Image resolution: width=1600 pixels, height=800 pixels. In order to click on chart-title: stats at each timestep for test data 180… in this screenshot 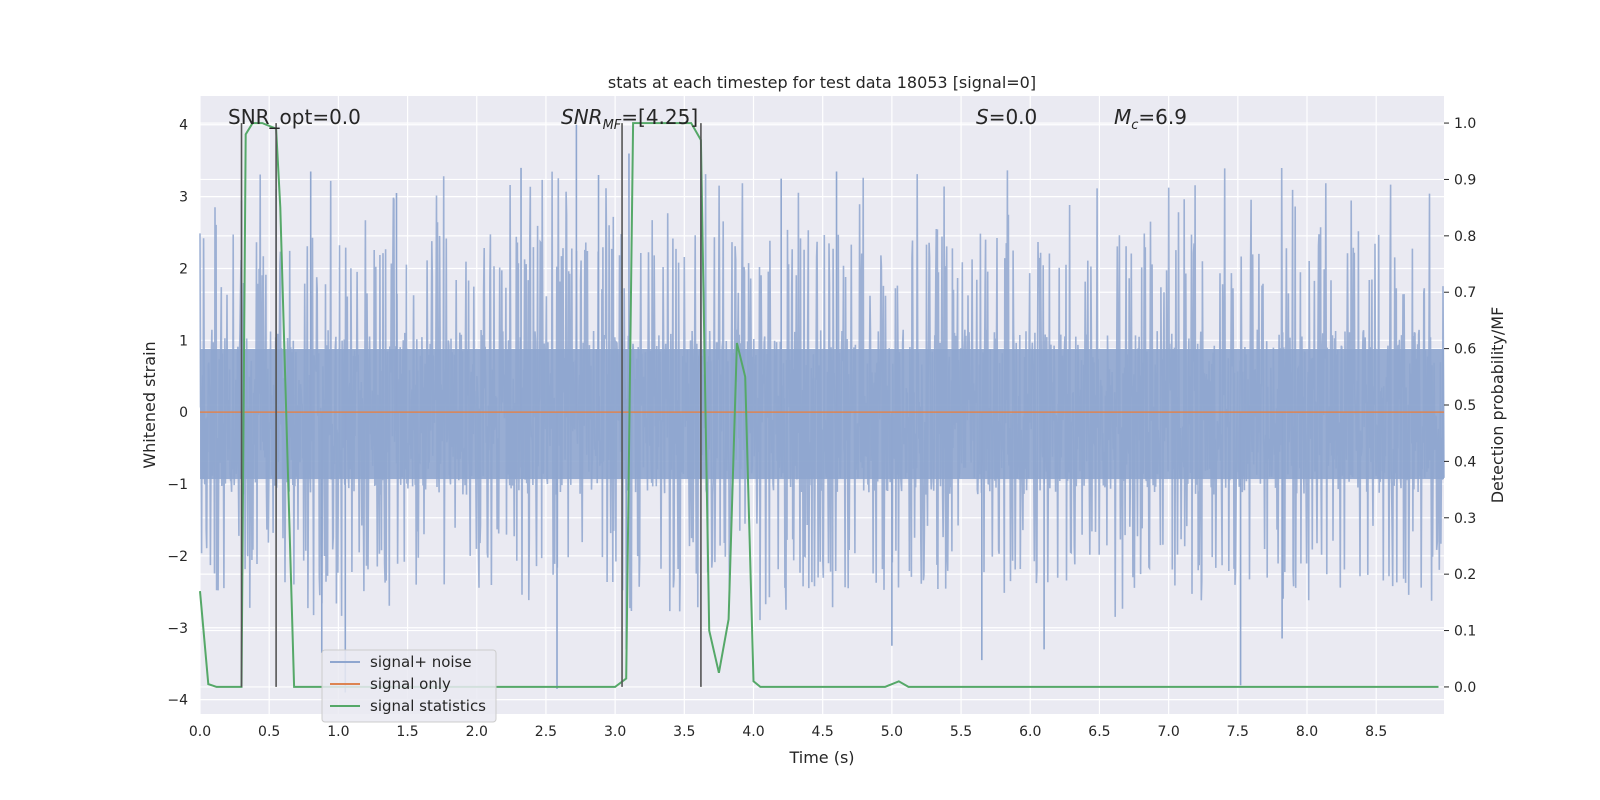, I will do `click(822, 82)`.